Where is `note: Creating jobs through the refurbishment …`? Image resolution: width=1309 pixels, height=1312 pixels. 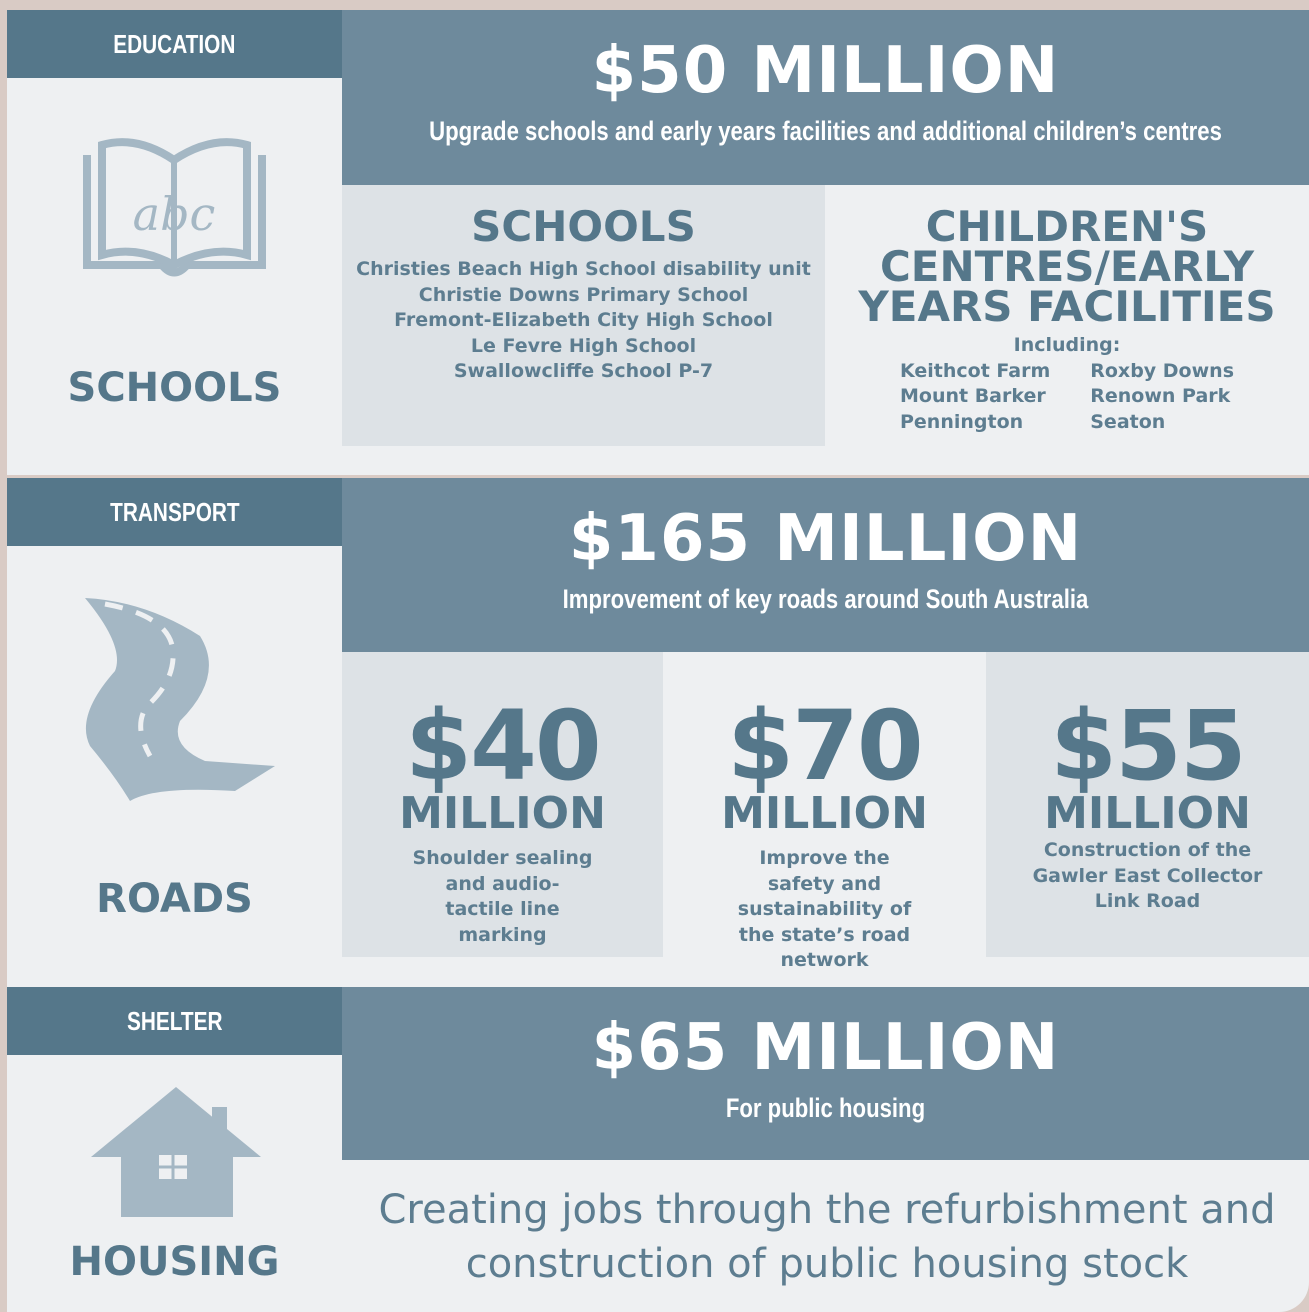 note: Creating jobs through the refurbishment … is located at coordinates (827, 1237).